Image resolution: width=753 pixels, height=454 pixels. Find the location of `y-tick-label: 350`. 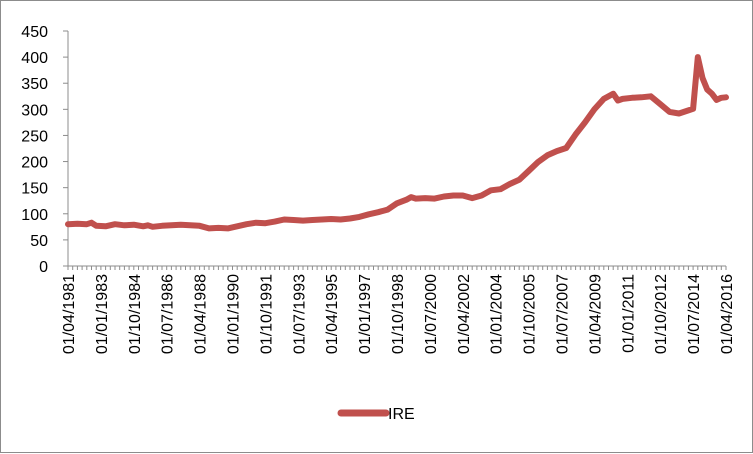

y-tick-label: 350 is located at coordinates (34, 84).